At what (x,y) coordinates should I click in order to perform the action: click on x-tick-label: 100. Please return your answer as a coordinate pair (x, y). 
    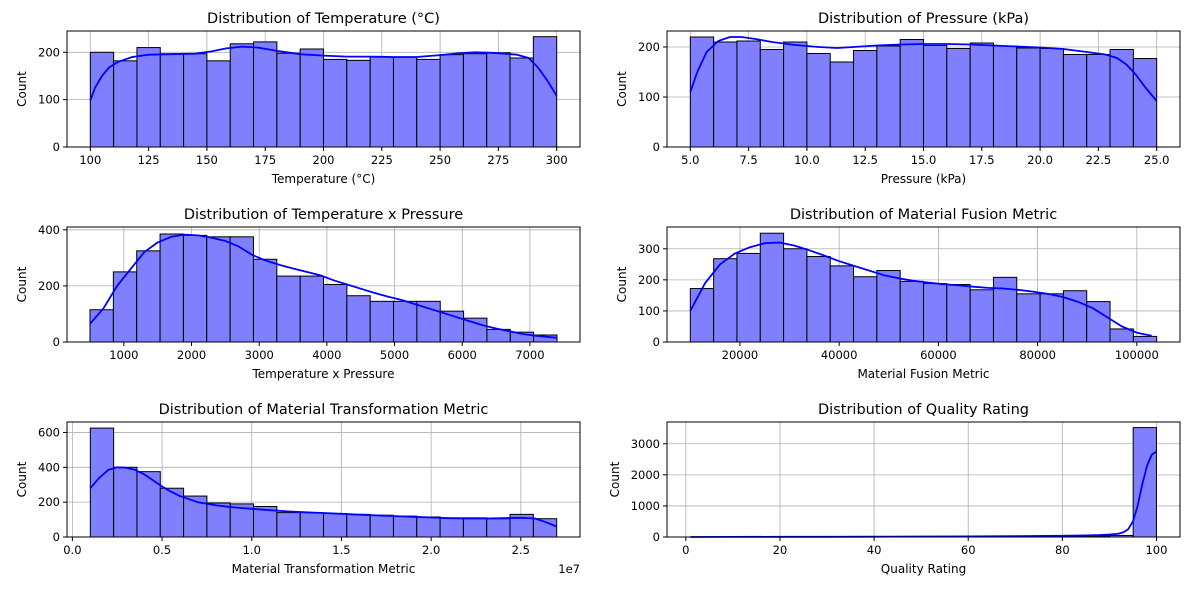
    Looking at the image, I should click on (90, 160).